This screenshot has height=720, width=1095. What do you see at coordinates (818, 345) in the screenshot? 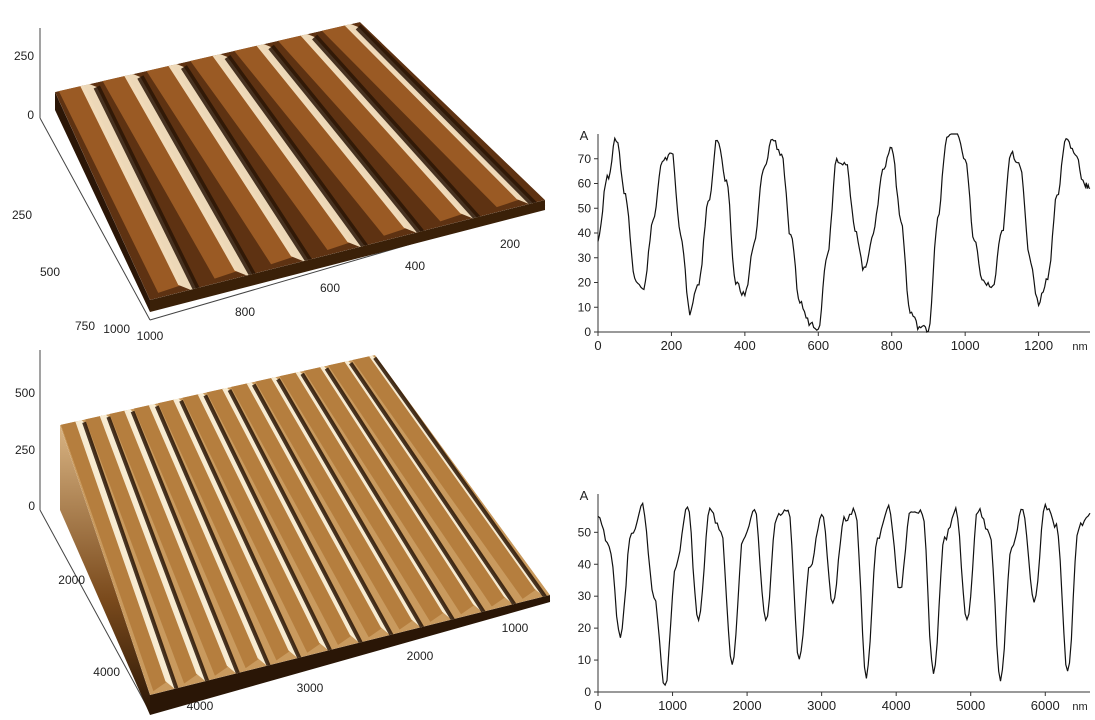
I see `x-tick-label: 600` at bounding box center [818, 345].